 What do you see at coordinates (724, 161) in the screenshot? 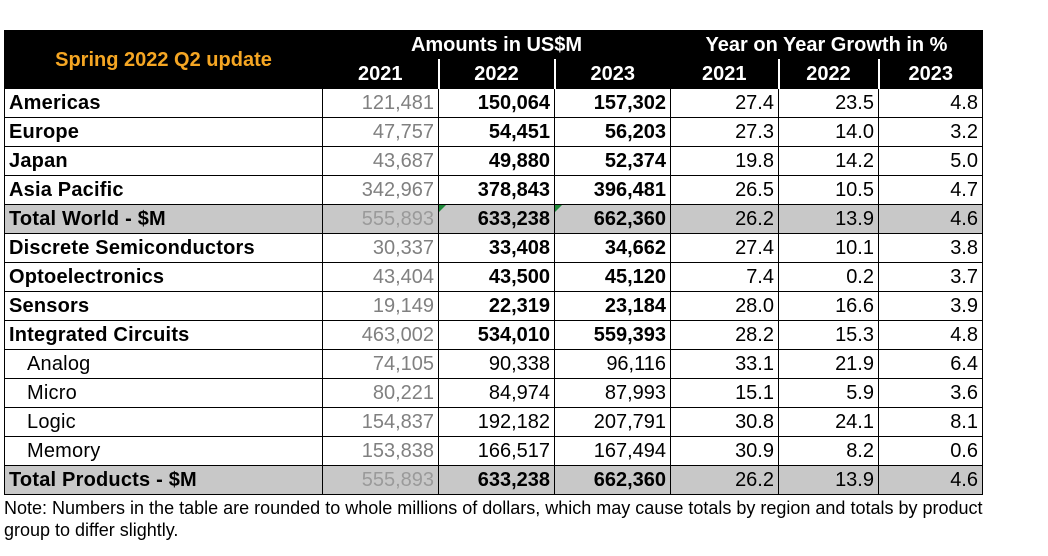
I see `growth-cell: 19.8` at bounding box center [724, 161].